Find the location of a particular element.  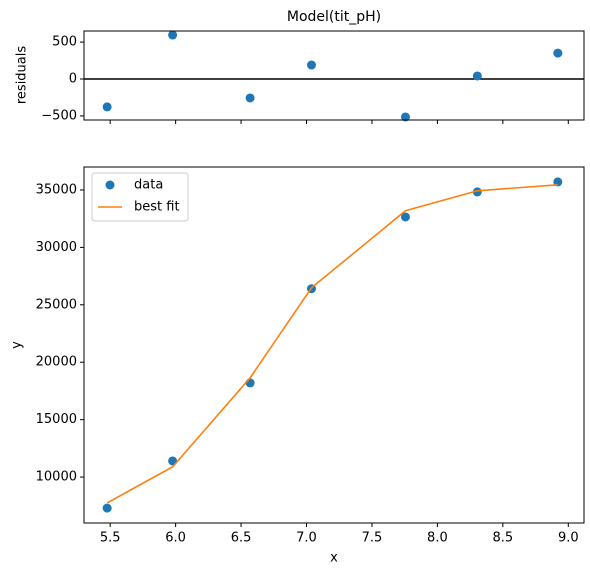

legend-box is located at coordinates (140, 197).